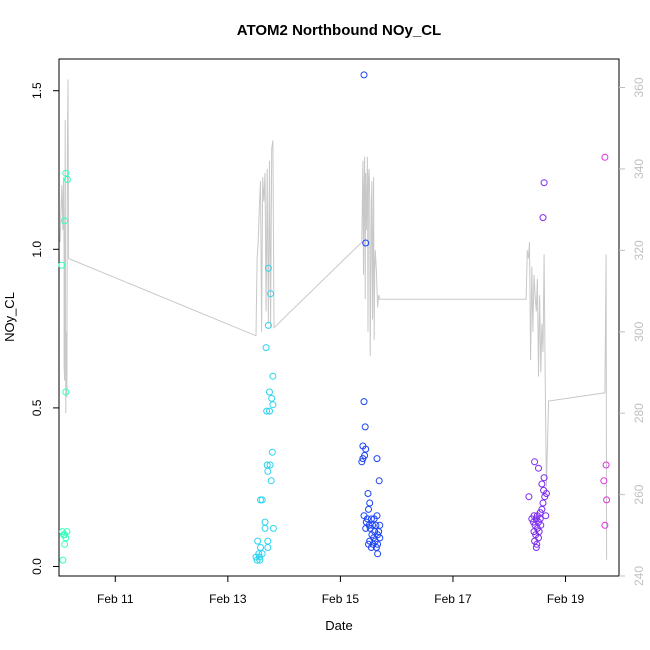 The width and height of the screenshot is (650, 650). Describe the element at coordinates (639, 331) in the screenshot. I see `y2-tick-label: 300` at that location.